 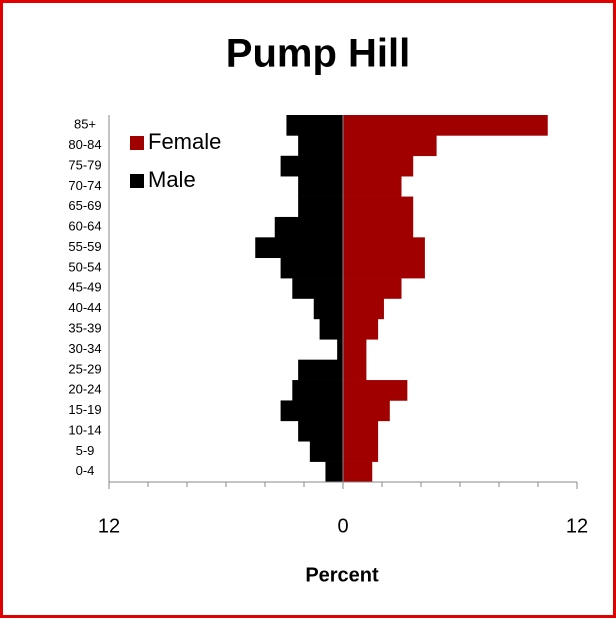 I want to click on x-tick-label: 0, so click(x=342, y=526).